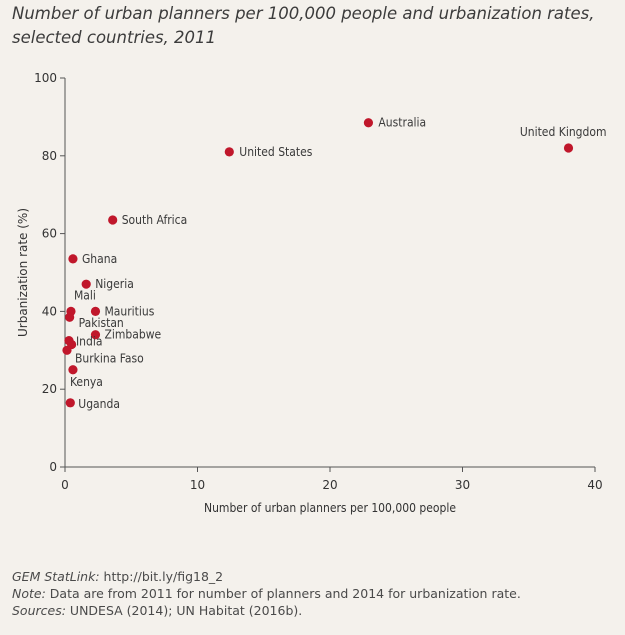 The image size is (625, 635). What do you see at coordinates (129, 311) in the screenshot?
I see `data-label: Mauritius` at bounding box center [129, 311].